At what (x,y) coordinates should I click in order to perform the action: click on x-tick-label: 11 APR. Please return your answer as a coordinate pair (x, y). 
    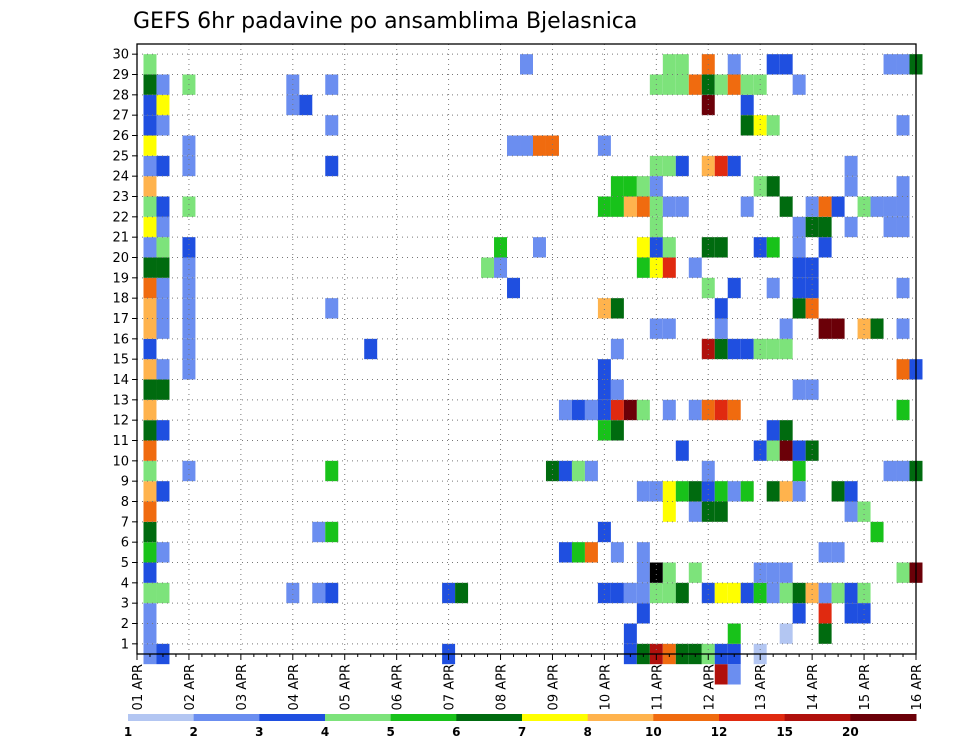
    Looking at the image, I should click on (657, 687).